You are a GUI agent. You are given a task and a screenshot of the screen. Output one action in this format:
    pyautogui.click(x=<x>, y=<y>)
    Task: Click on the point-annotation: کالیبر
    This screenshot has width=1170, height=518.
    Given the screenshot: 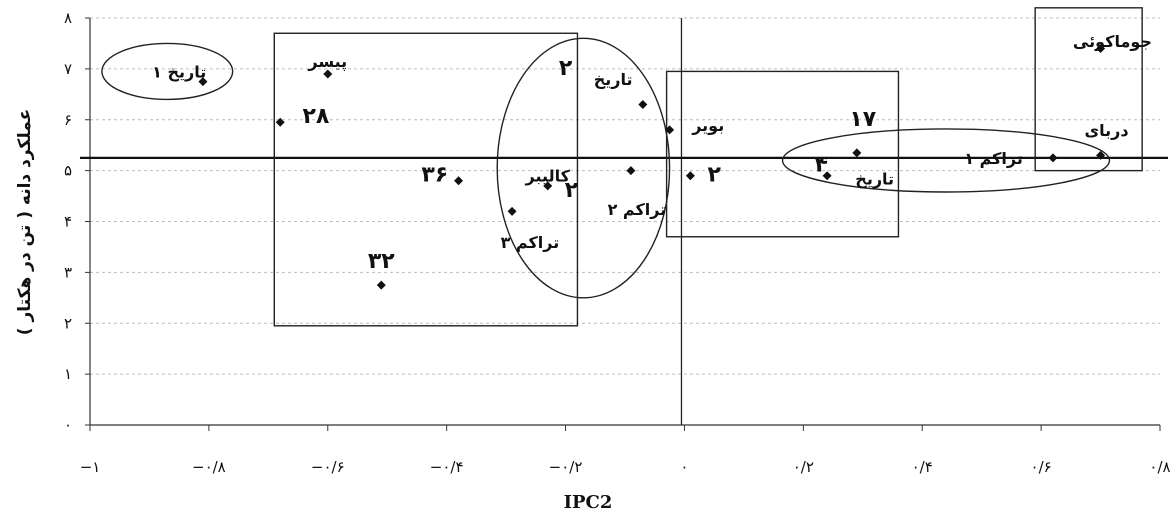 What is the action you would take?
    pyautogui.click(x=548, y=176)
    